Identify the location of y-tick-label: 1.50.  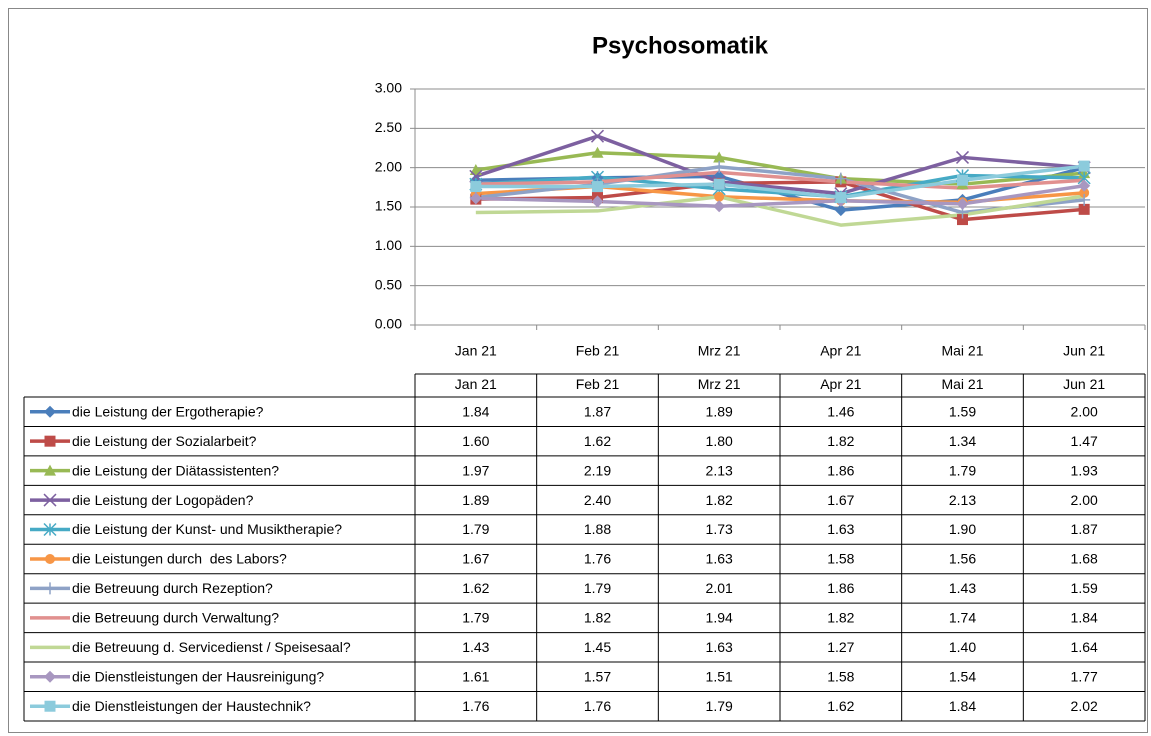
(388, 206).